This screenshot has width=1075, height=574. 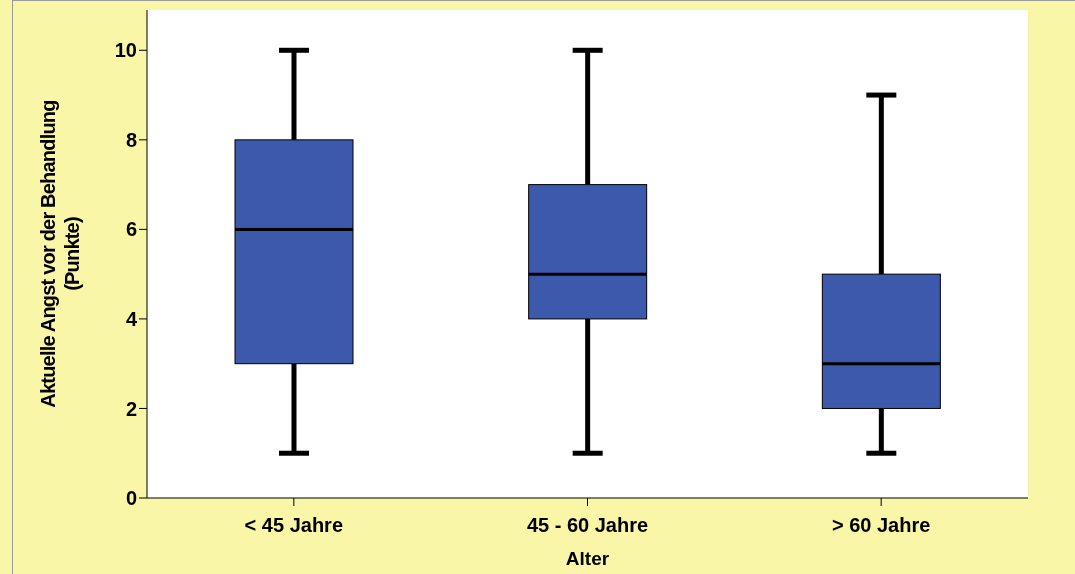 What do you see at coordinates (131, 319) in the screenshot?
I see `y-tick-label: 4` at bounding box center [131, 319].